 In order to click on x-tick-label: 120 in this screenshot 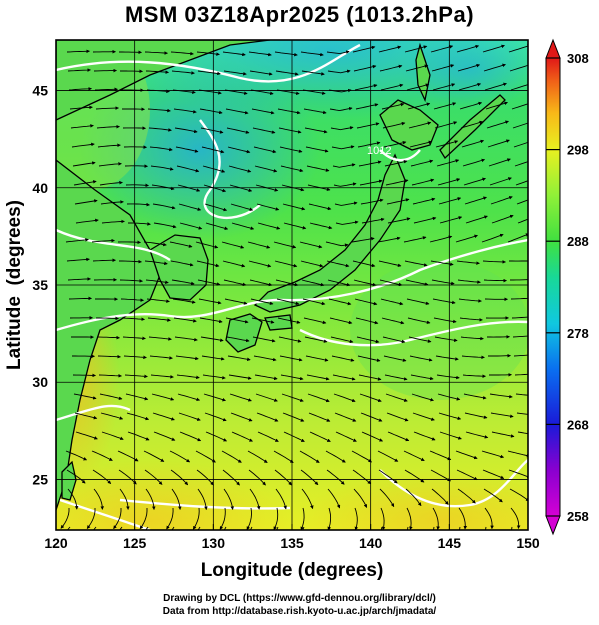, I will do `click(56, 543)`.